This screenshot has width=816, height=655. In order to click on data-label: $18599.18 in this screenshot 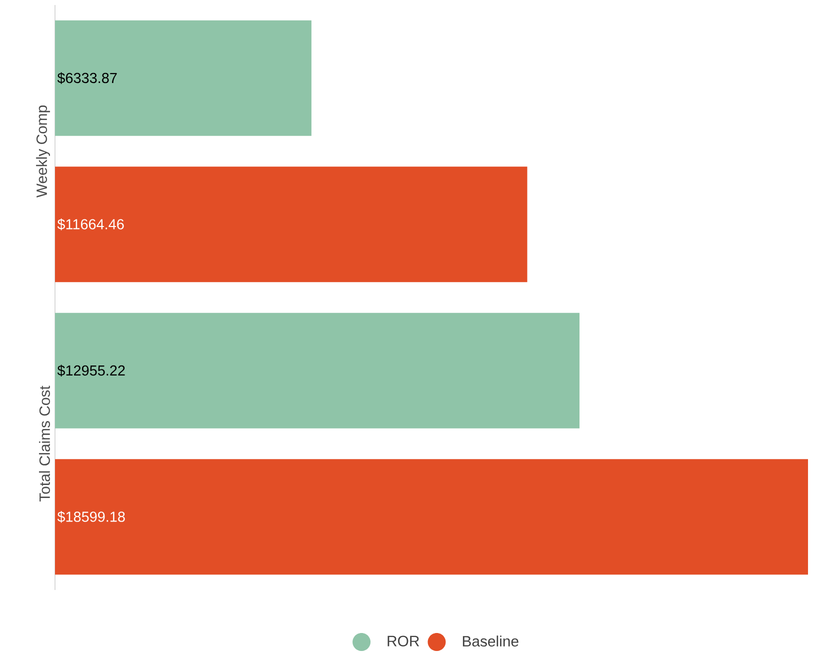, I will do `click(91, 517)`.